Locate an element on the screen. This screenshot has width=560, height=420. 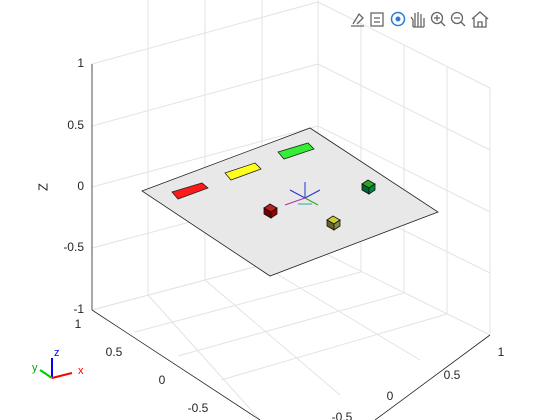
brush-button is located at coordinates (377, 19).